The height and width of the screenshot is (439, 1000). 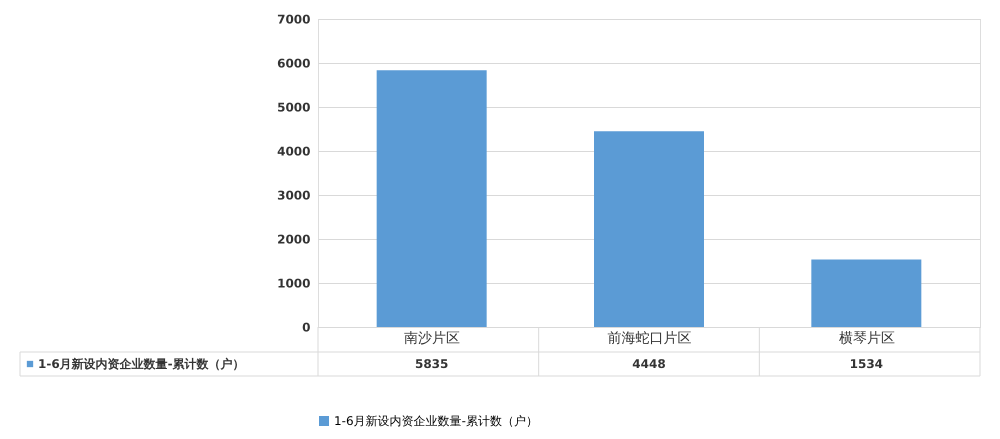 What do you see at coordinates (436, 421) in the screenshot?
I see `legend-label: 1-6月新设内资企业数量-累计数（户）` at bounding box center [436, 421].